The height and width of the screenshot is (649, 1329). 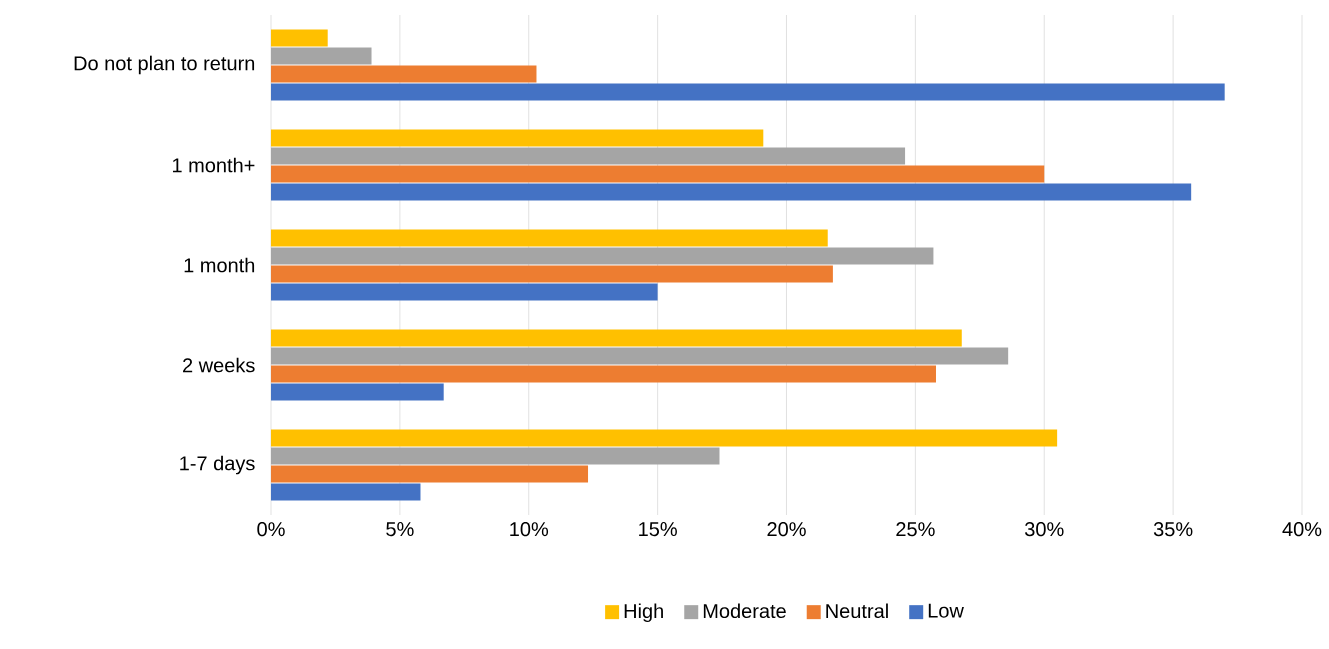 I want to click on y-tick-label: Do not plan to return, so click(x=164, y=65).